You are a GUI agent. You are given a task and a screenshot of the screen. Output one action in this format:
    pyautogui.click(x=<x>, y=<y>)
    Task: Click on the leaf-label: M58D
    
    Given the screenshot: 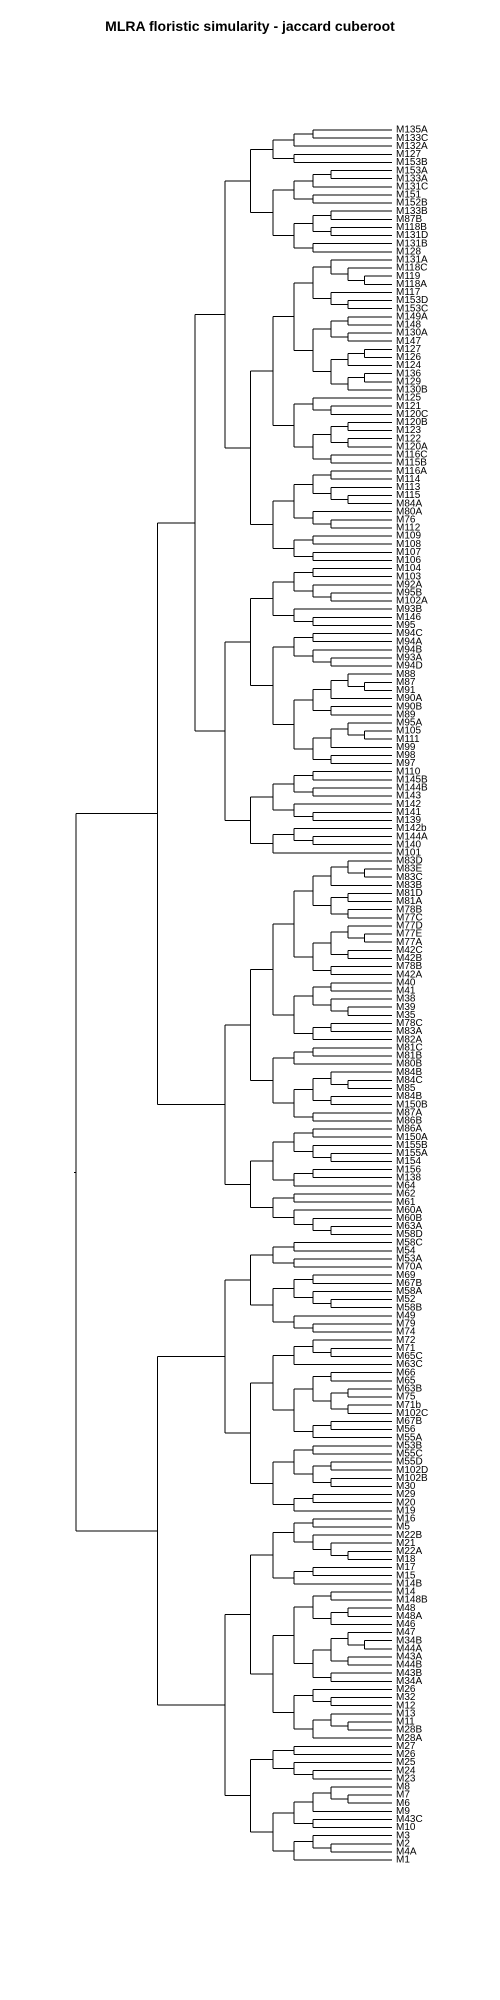 What is the action you would take?
    pyautogui.click(x=409, y=1234)
    